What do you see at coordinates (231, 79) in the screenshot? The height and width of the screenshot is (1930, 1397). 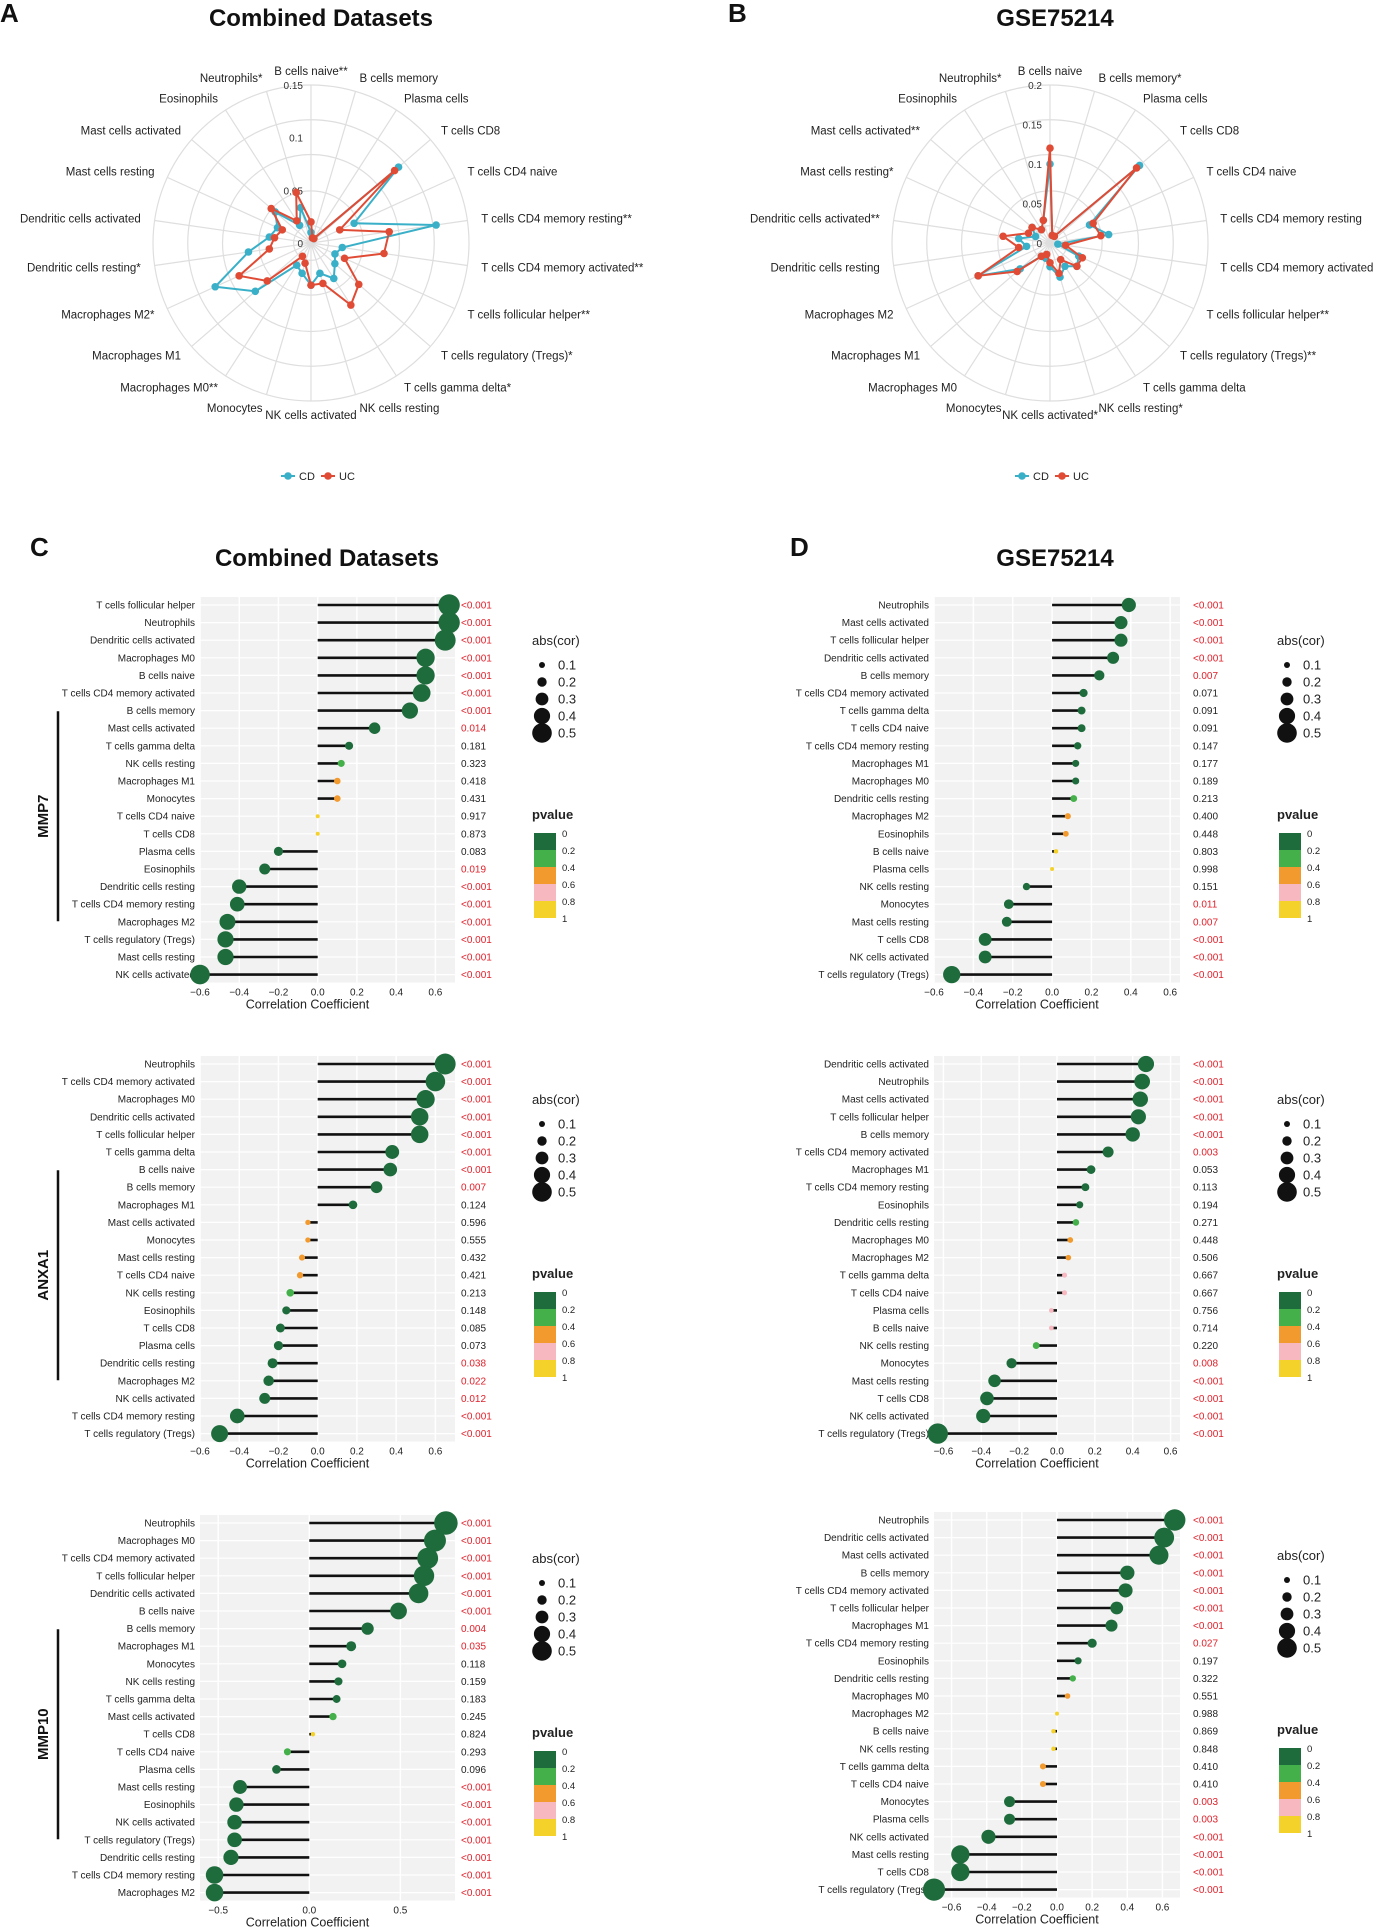 I see `radar-category-label: Neutrophils*` at bounding box center [231, 79].